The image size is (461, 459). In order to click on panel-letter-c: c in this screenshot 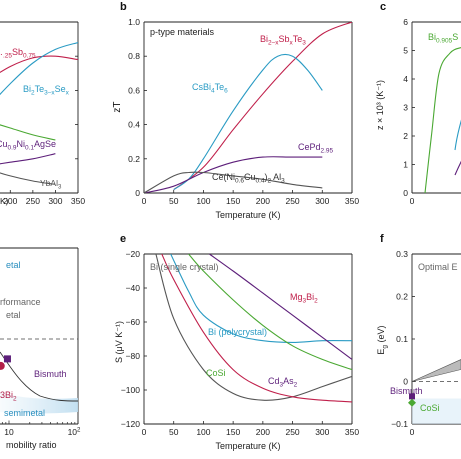, I will do `click(383, 7)`.